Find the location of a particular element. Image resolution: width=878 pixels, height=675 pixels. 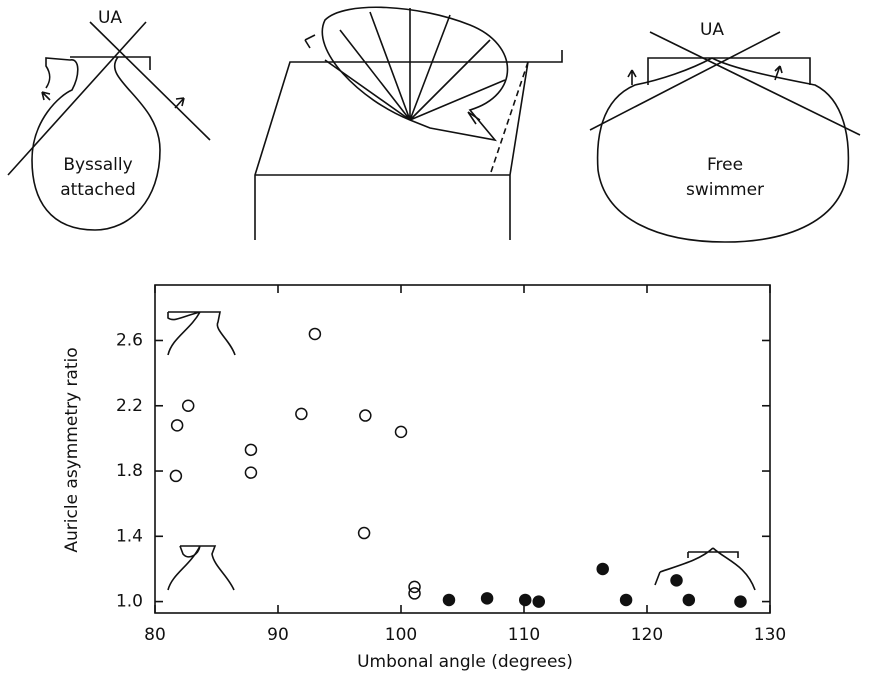

shell-text: swimmer is located at coordinates (725, 190).